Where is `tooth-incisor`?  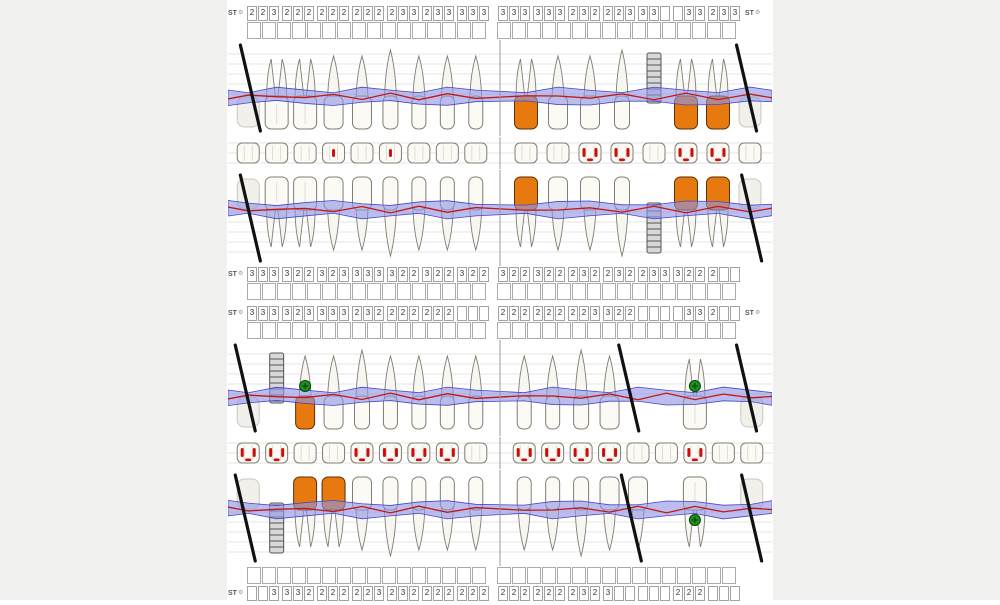 tooth-incisor is located at coordinates (476, 514).